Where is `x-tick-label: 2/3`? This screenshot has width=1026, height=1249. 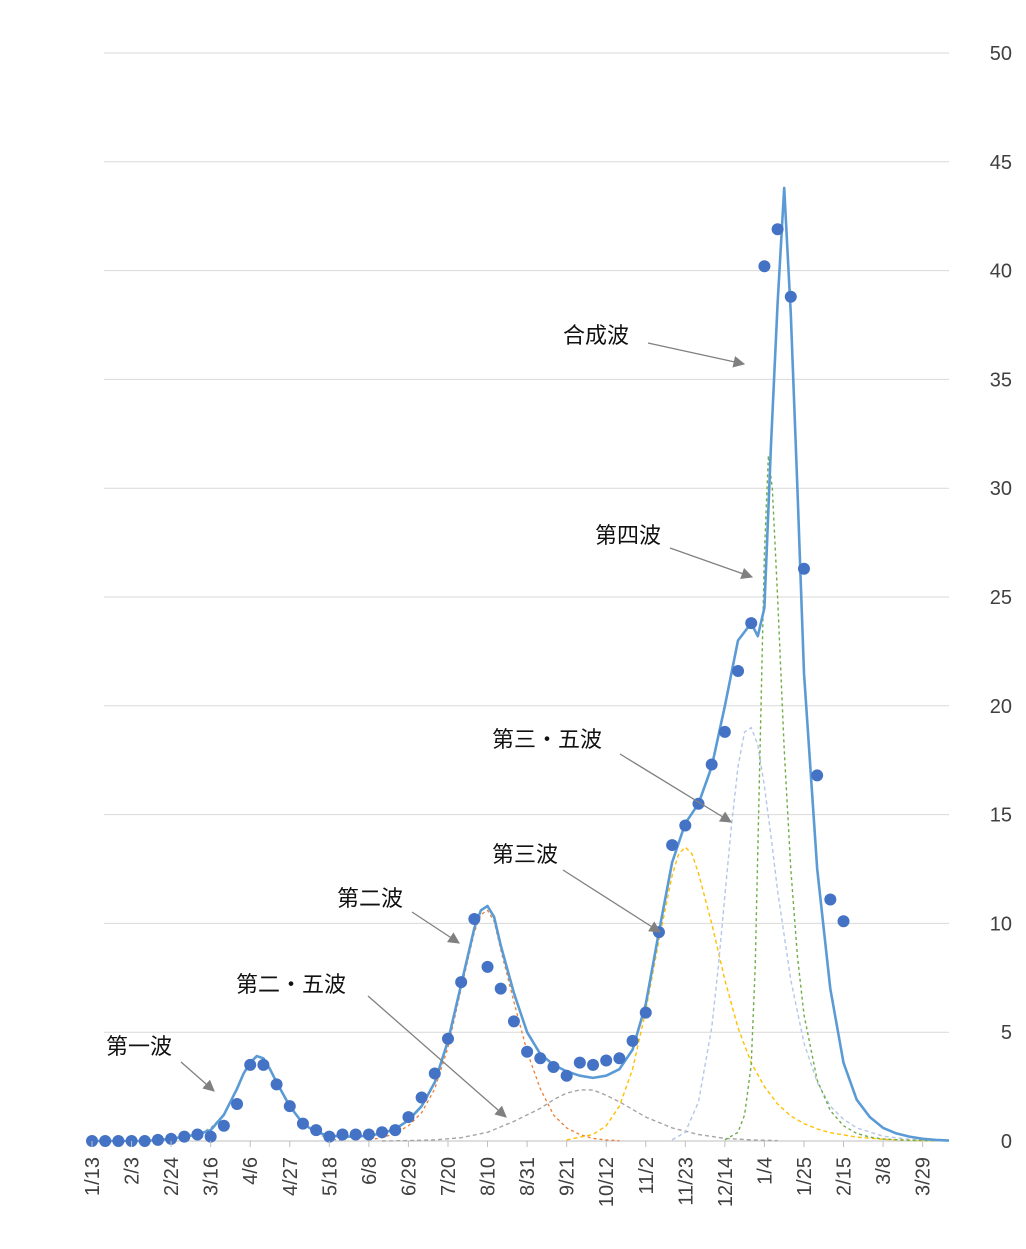
x-tick-label: 2/3 is located at coordinates (133, 1171).